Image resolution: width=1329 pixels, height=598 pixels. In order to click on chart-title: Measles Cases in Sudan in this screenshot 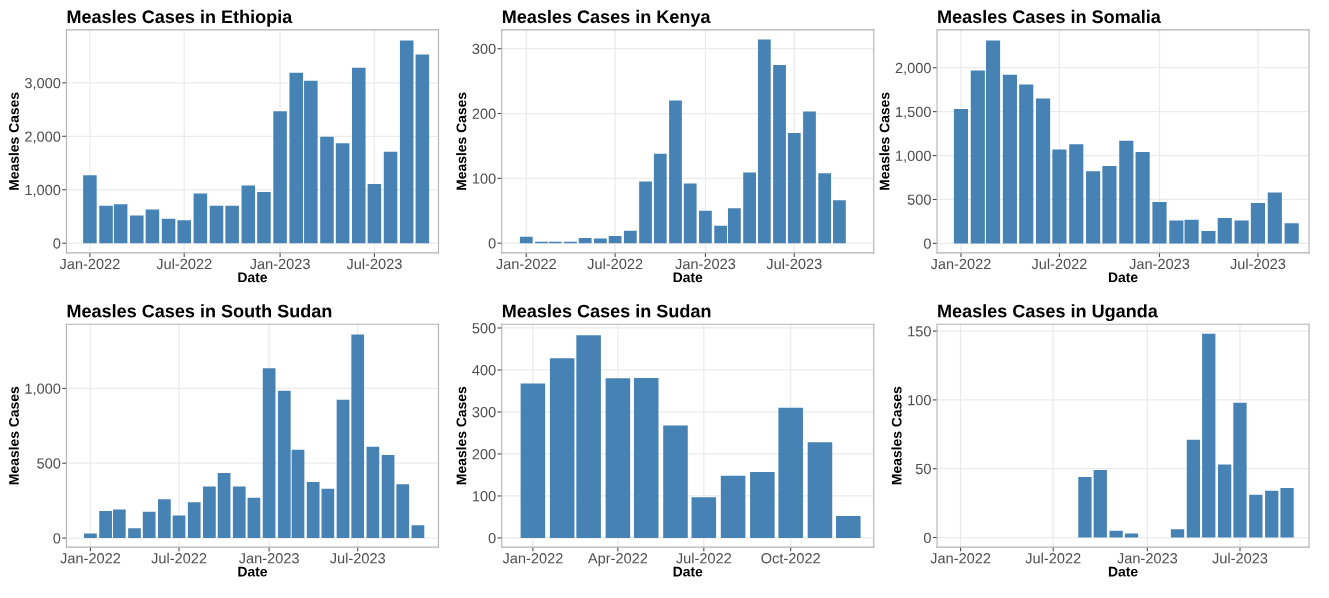, I will do `click(606, 311)`.